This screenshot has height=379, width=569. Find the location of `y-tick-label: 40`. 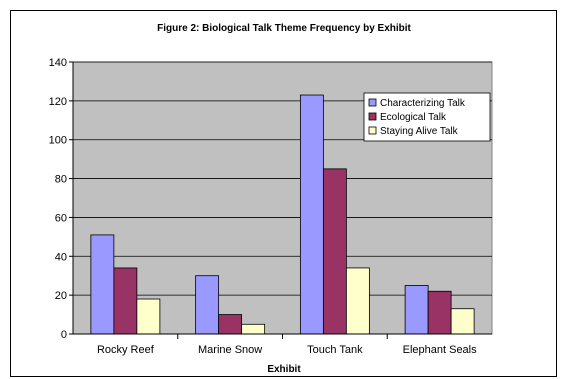

y-tick-label: 40 is located at coordinates (61, 257).